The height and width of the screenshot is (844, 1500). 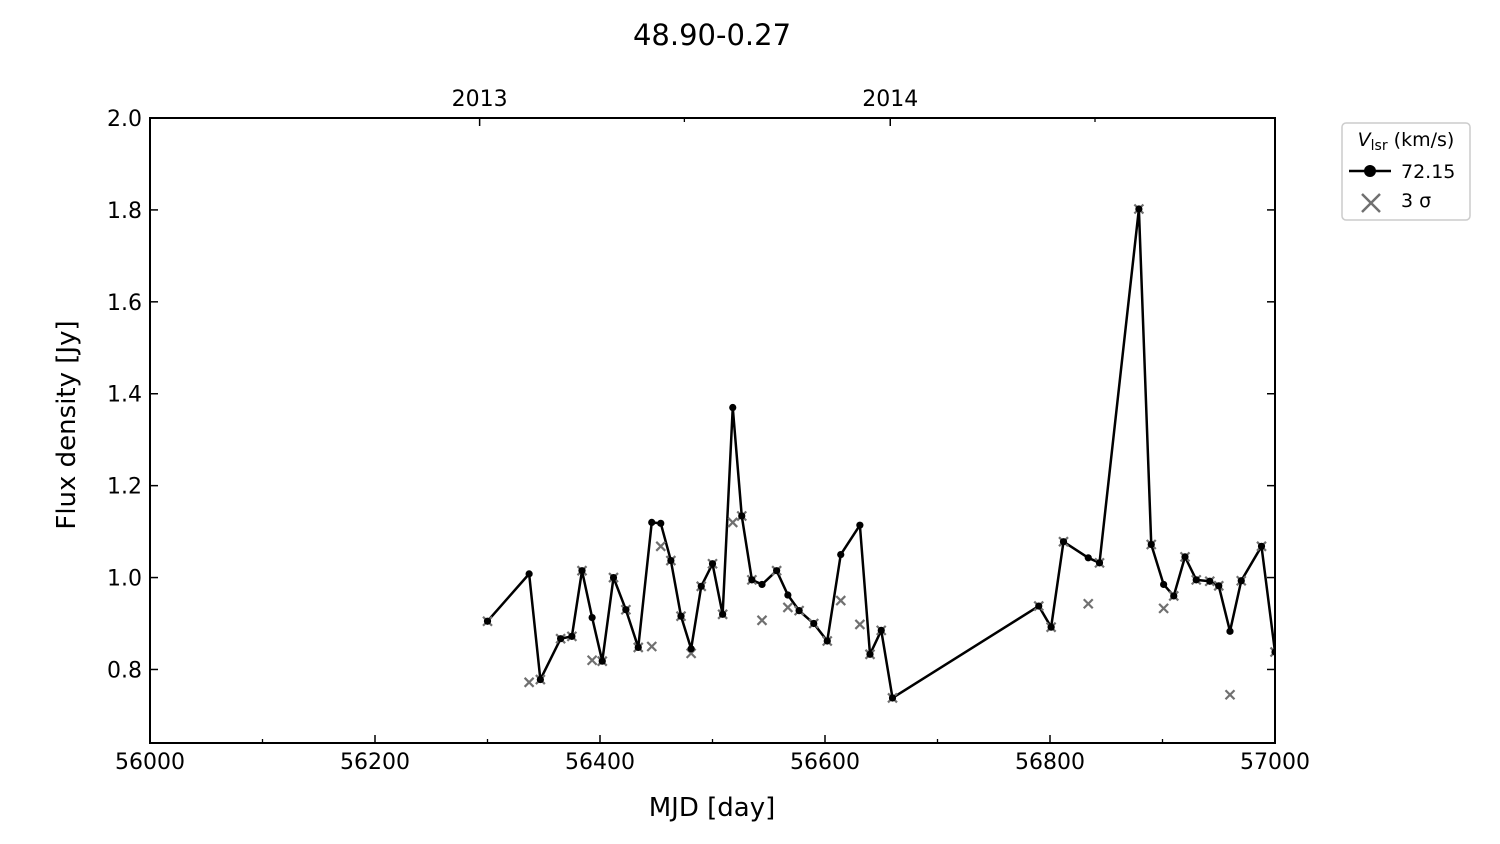 I want to click on legend-x-swatch, so click(x=1371, y=203).